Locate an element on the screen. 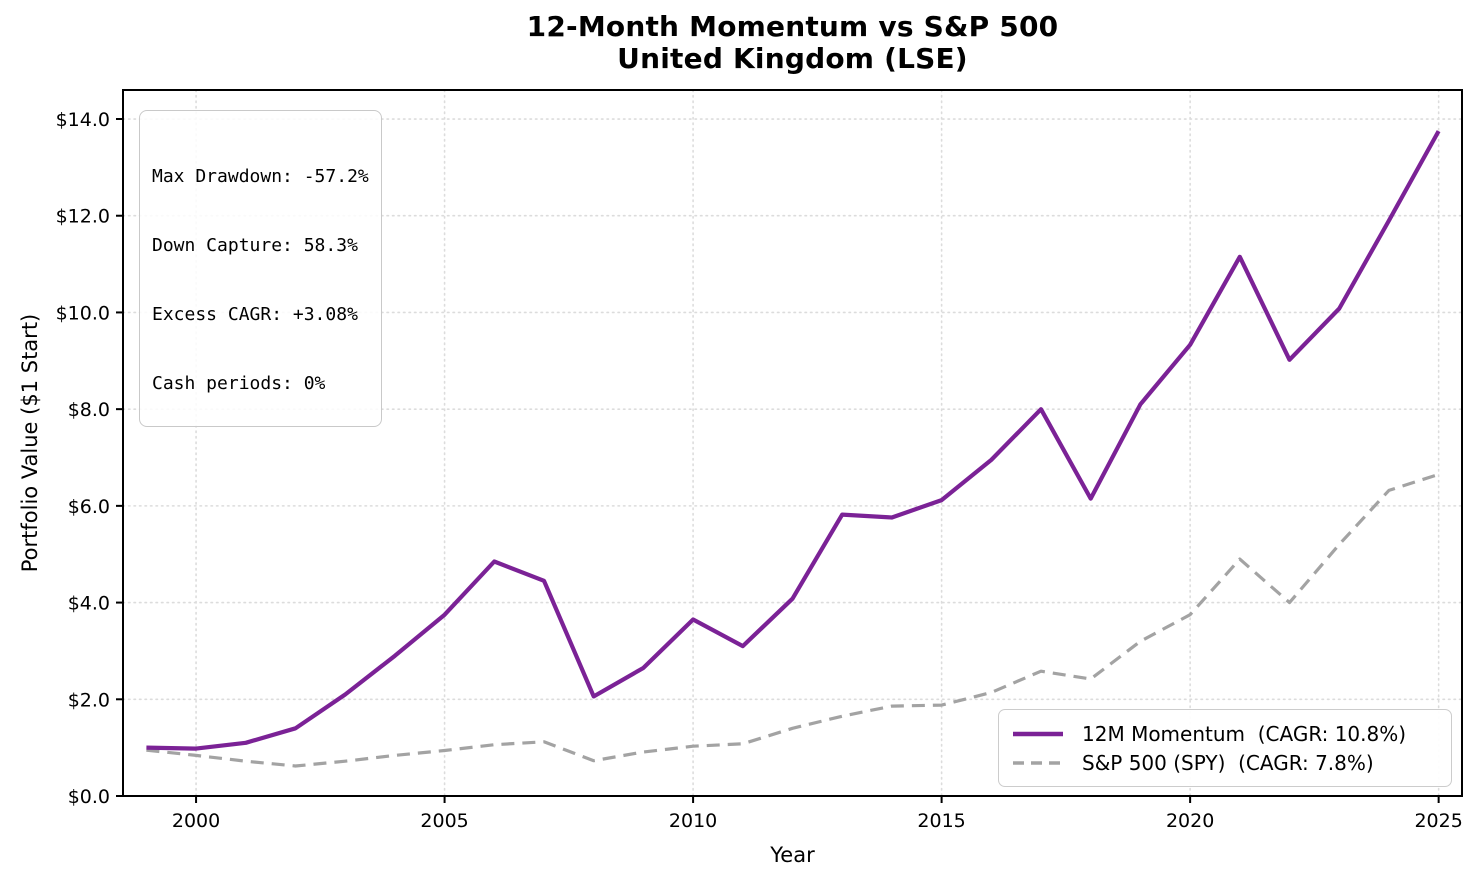 The image size is (1479, 879). legend-item-spy: S&P 500 (SPY) (CAGR: 7.8%) is located at coordinates (1225, 763).